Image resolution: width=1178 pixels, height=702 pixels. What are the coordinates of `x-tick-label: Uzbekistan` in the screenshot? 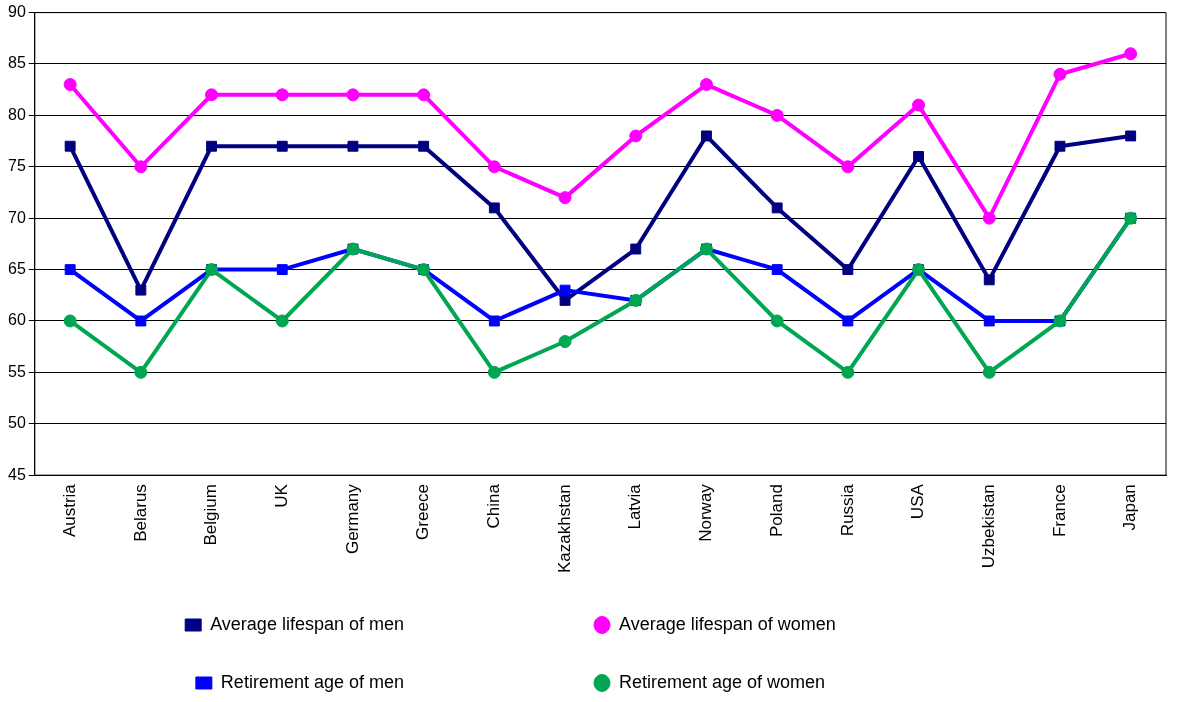 It's located at (988, 526).